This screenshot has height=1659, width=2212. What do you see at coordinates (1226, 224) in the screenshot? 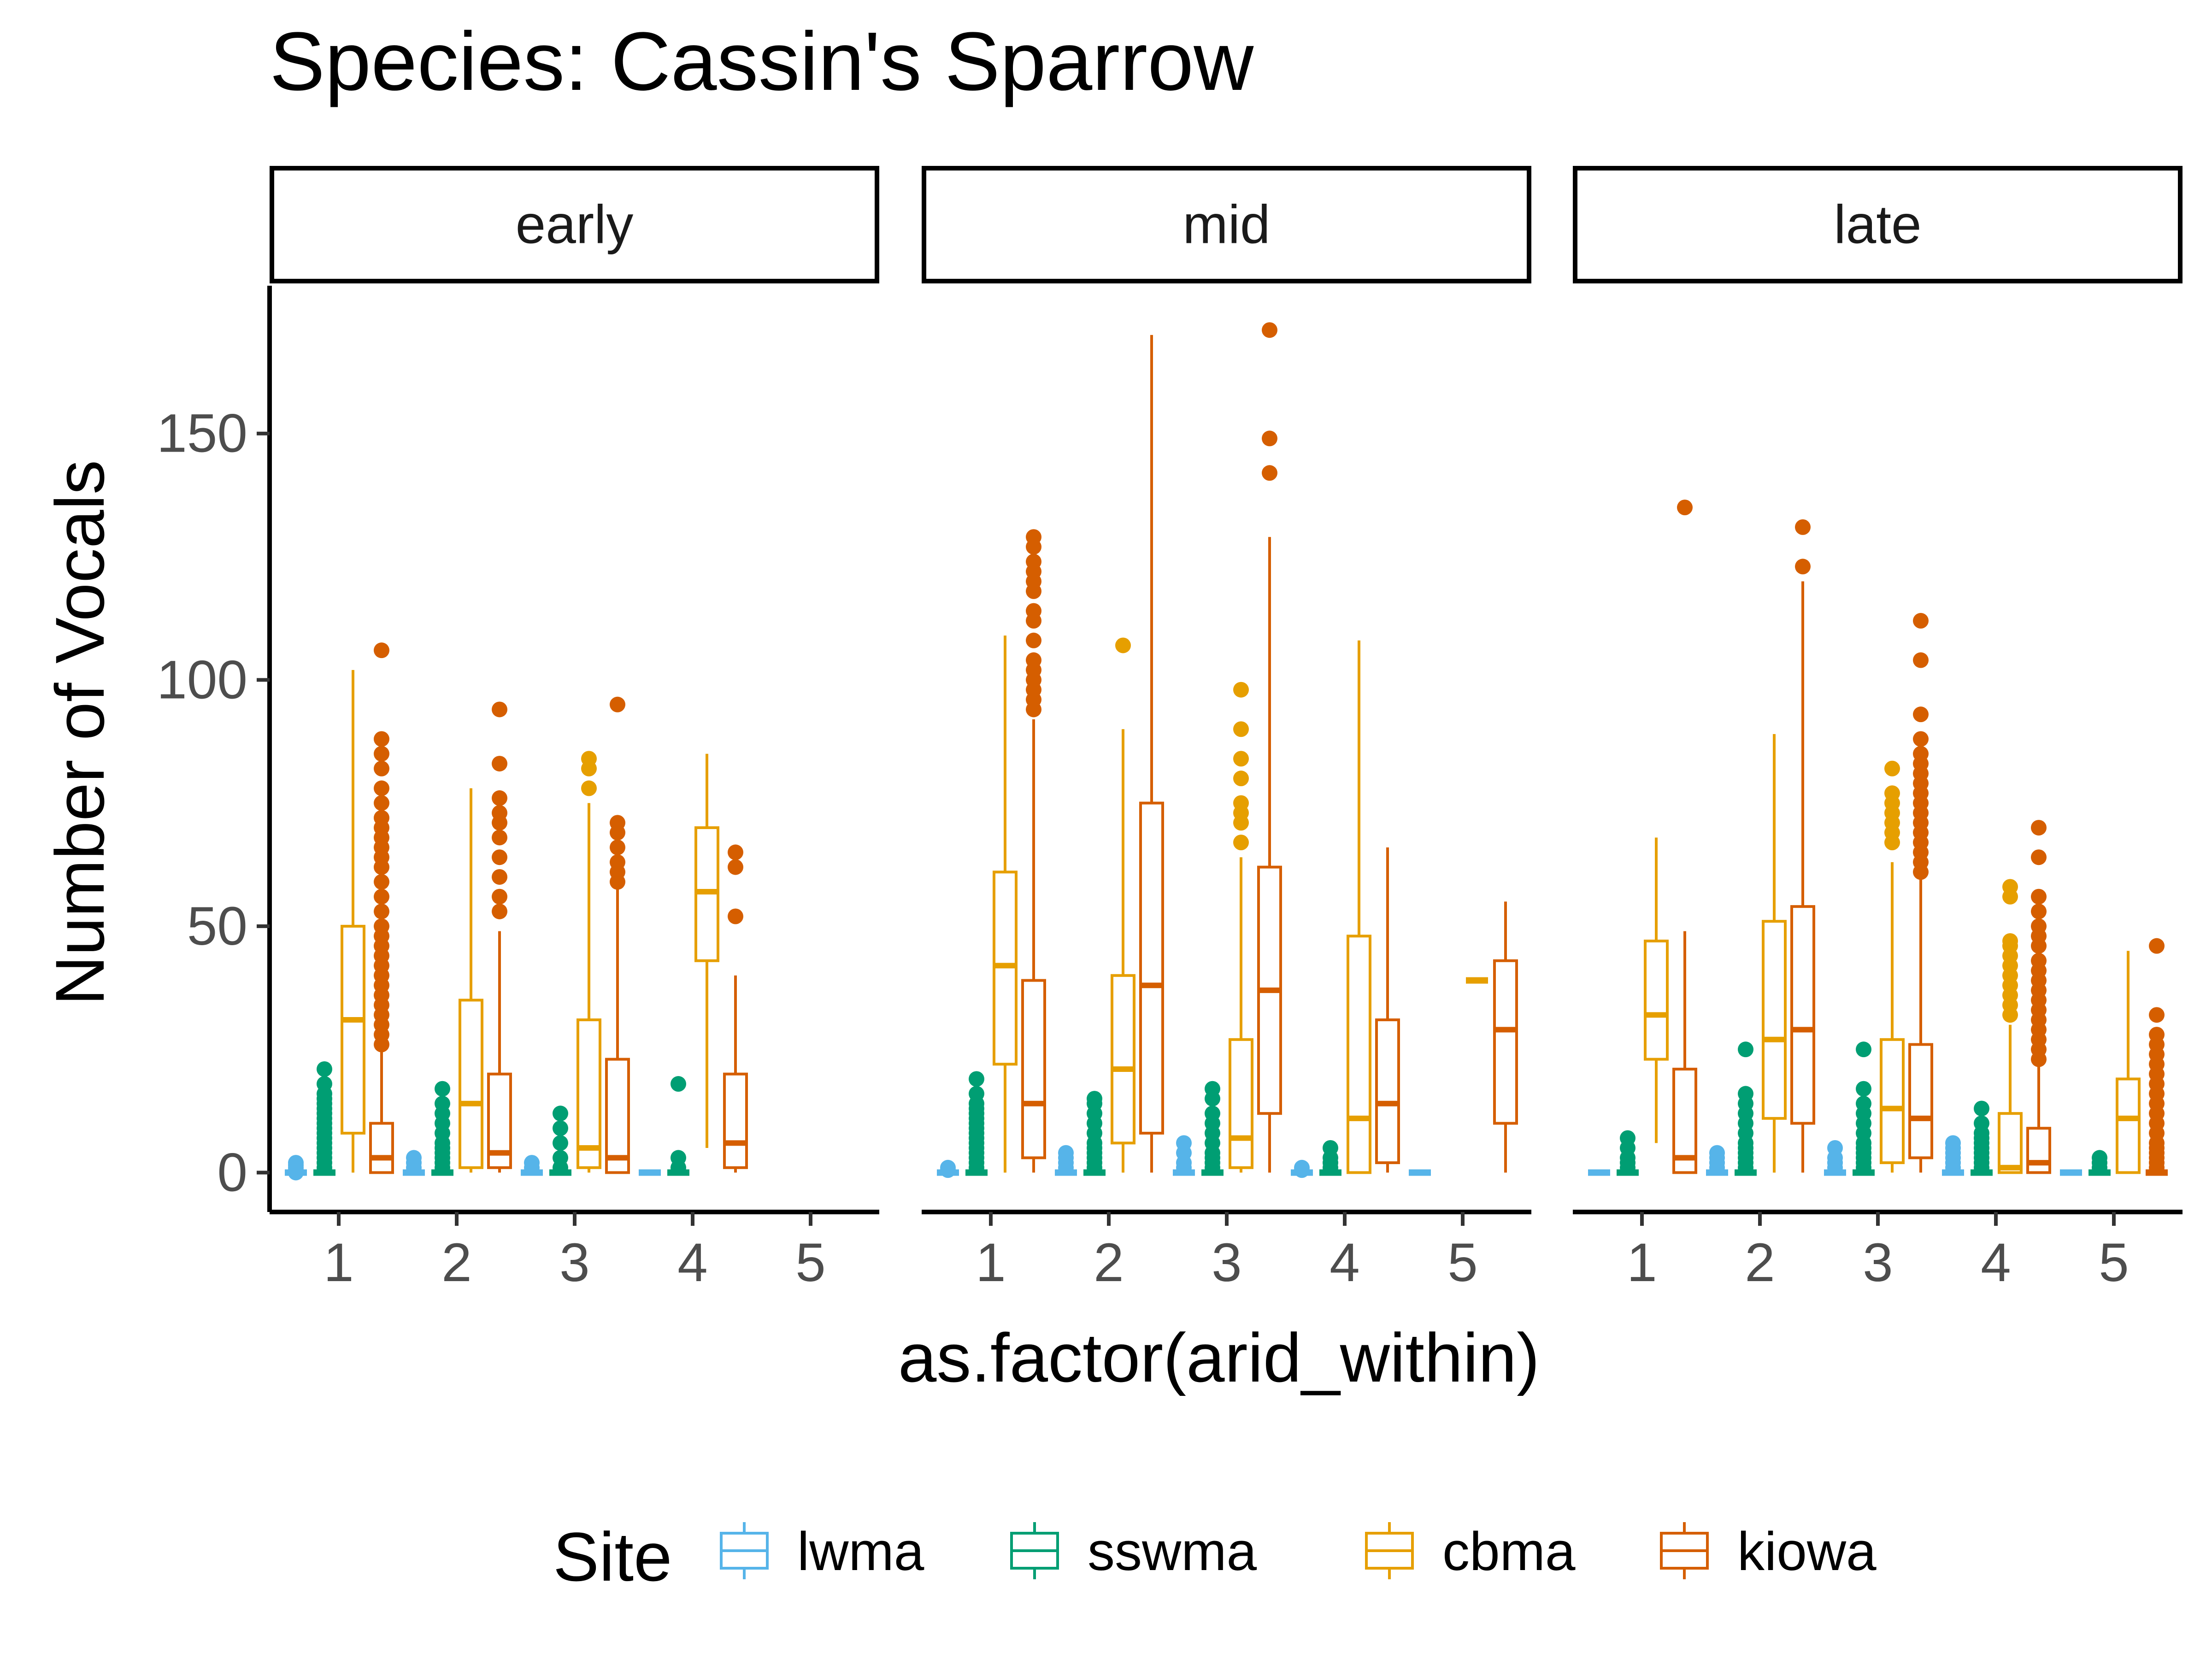
I see `facet-label: mid` at bounding box center [1226, 224].